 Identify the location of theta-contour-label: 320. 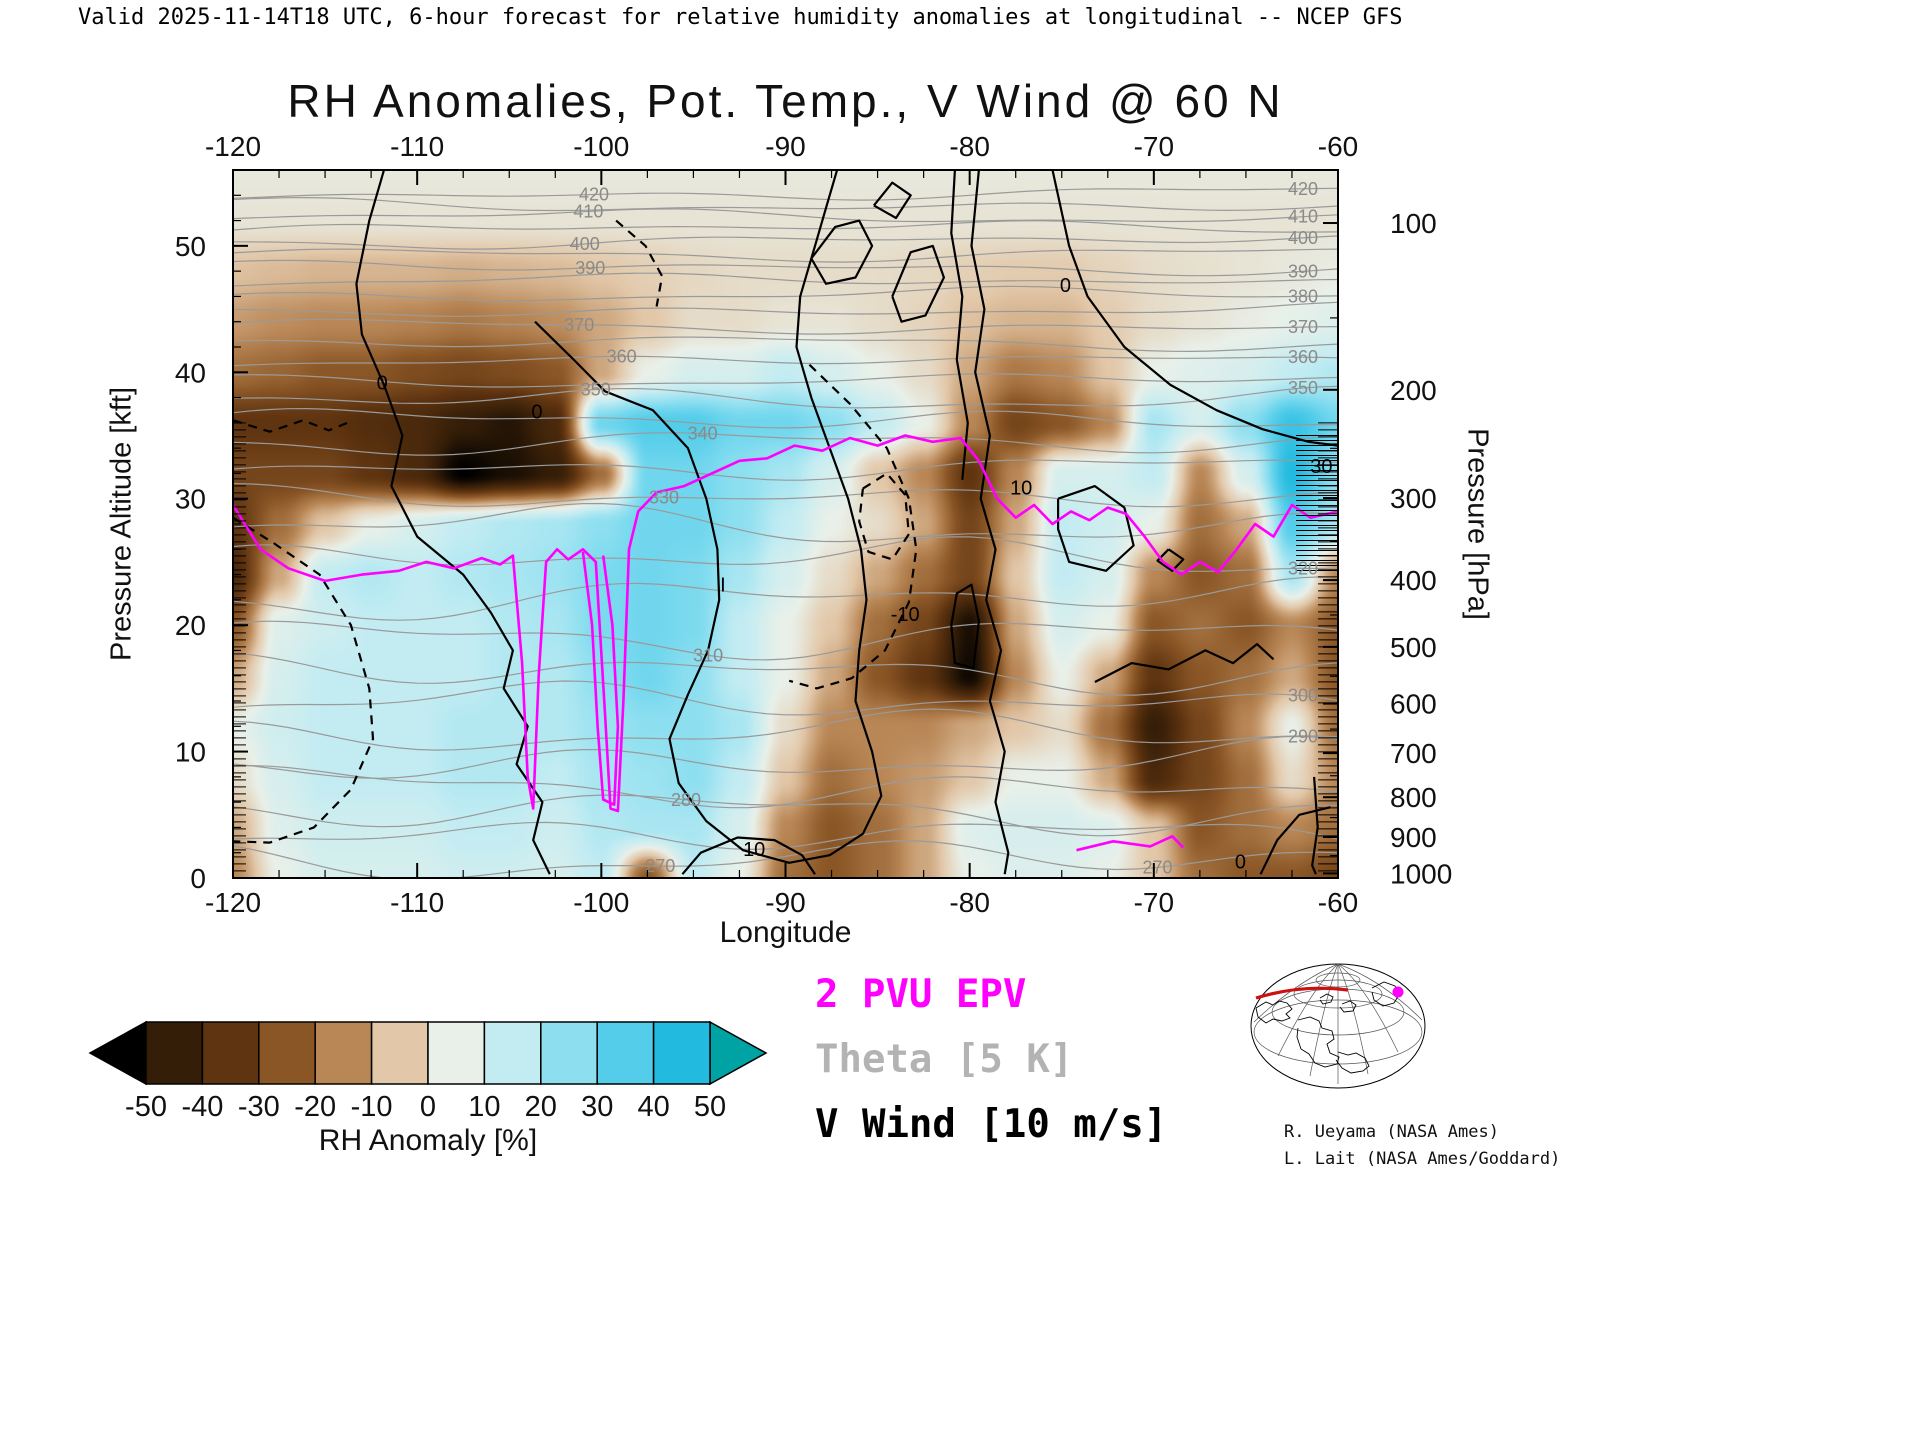
(1303, 568).